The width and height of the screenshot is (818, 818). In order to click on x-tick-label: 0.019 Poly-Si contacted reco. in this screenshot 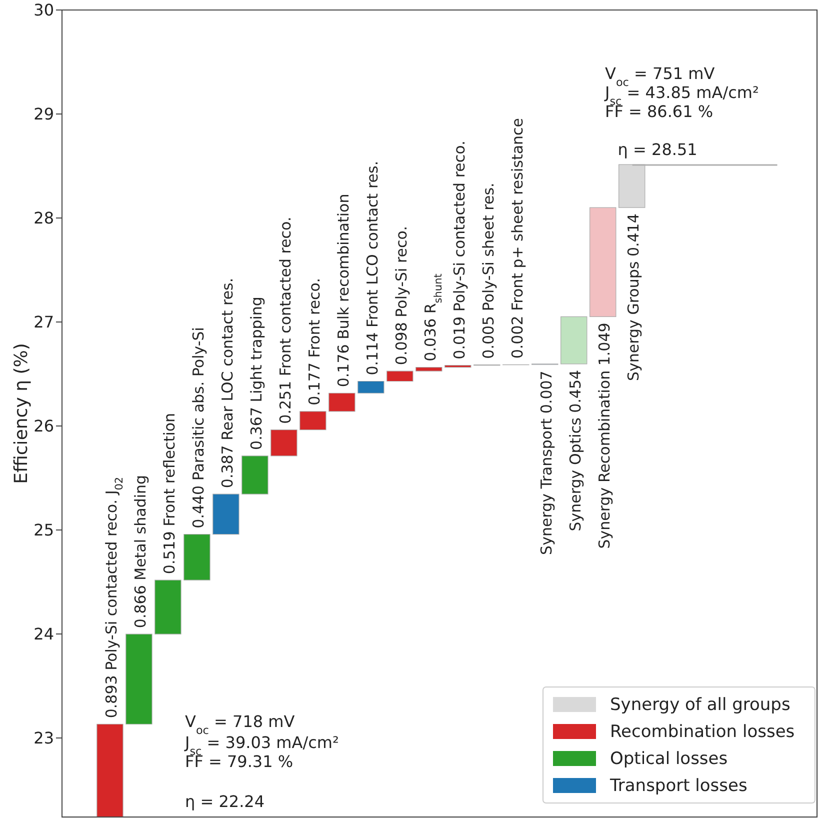, I will do `click(459, 250)`.